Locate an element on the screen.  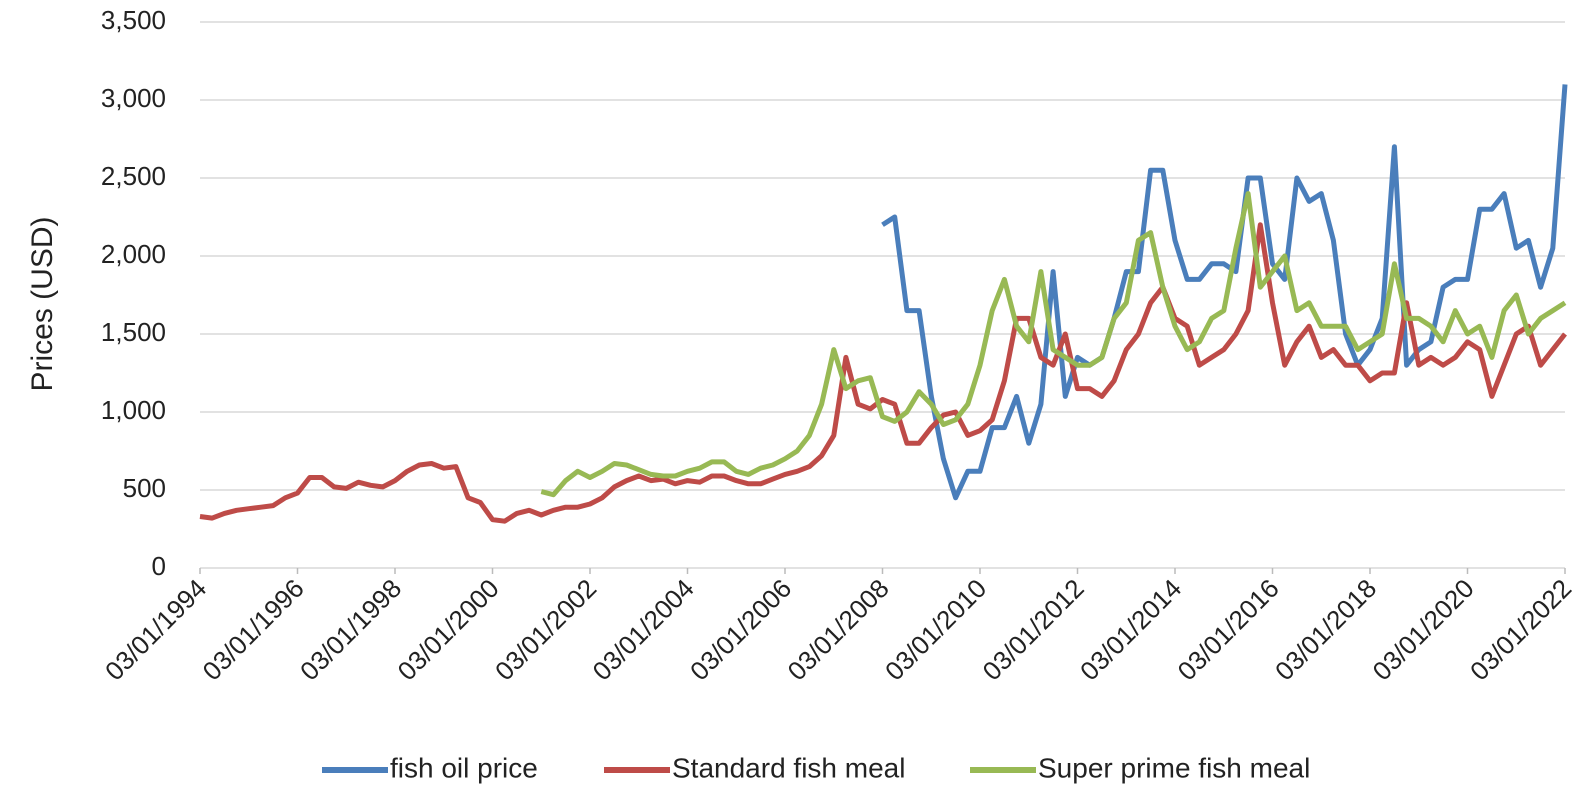
y-tick-label: 3,000 is located at coordinates (133, 98).